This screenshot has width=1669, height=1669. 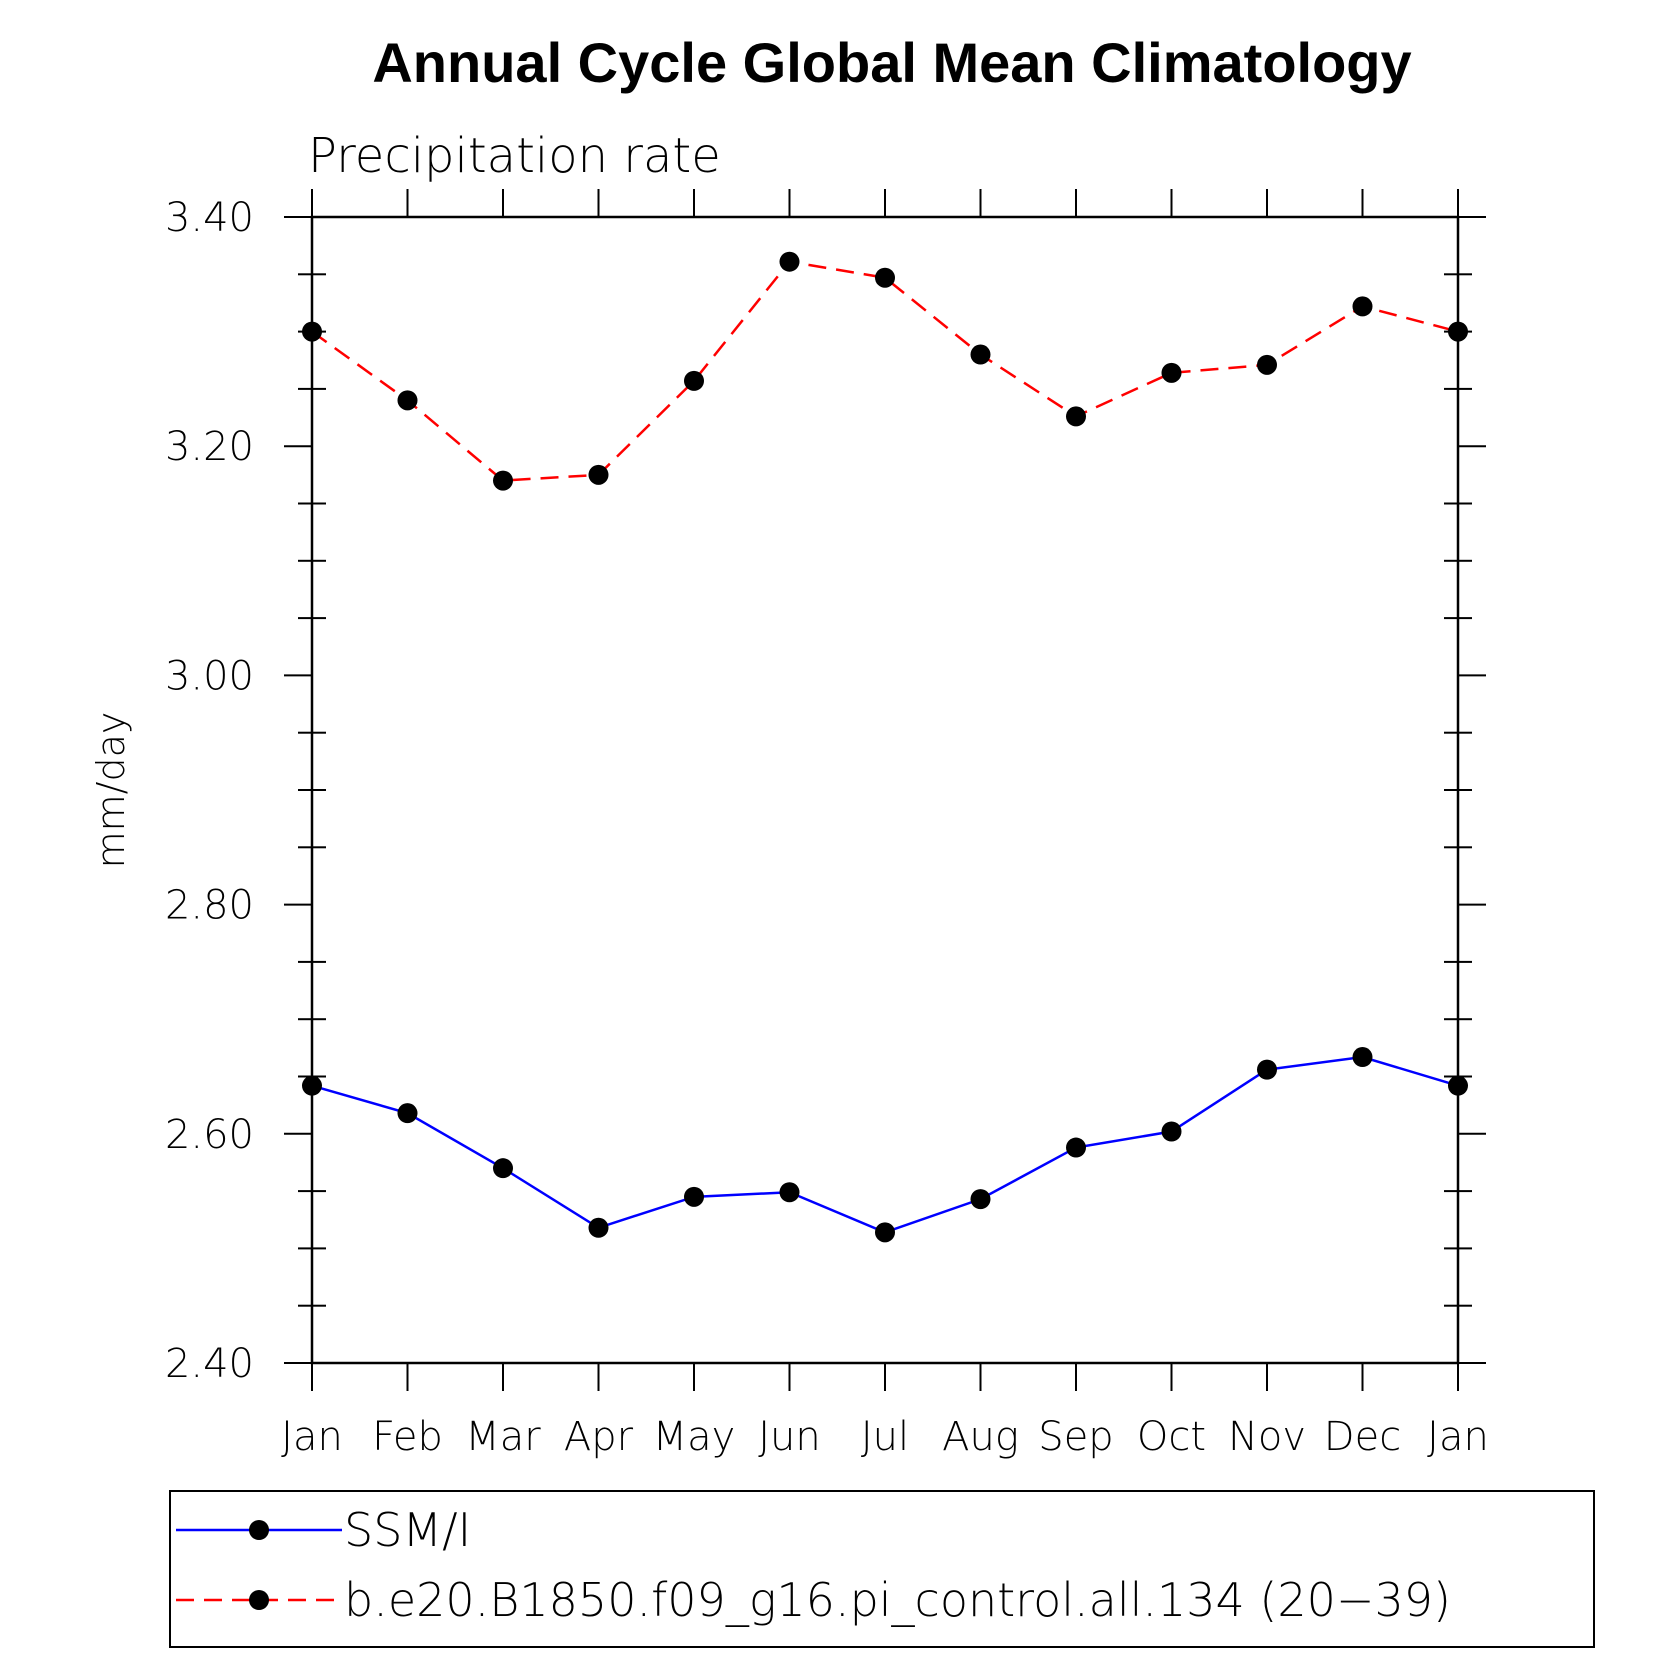 I want to click on y-tick-label: 2.60, so click(x=209, y=1135).